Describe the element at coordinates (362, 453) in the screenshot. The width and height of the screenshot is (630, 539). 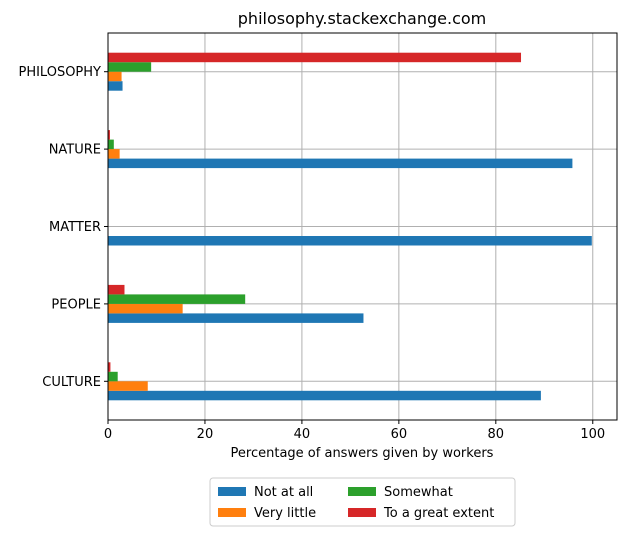
I see `x-axis-label: Percentage of answers given by workers` at that location.